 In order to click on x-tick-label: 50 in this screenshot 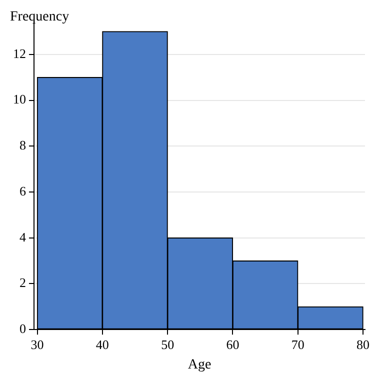, I will do `click(167, 344)`.